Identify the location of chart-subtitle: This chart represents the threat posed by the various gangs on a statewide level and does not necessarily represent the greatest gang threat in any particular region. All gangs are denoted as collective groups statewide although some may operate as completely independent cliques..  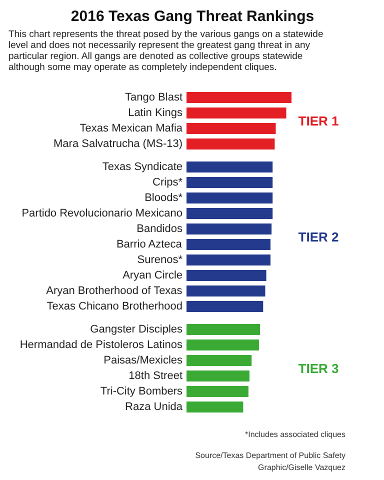
(166, 51).